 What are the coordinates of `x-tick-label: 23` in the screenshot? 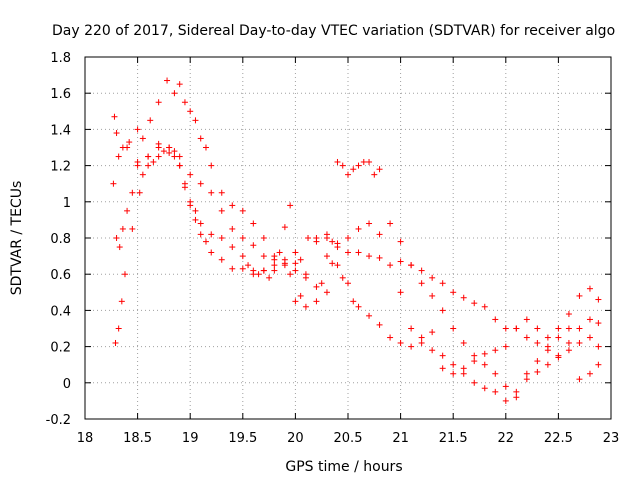 It's located at (611, 438).